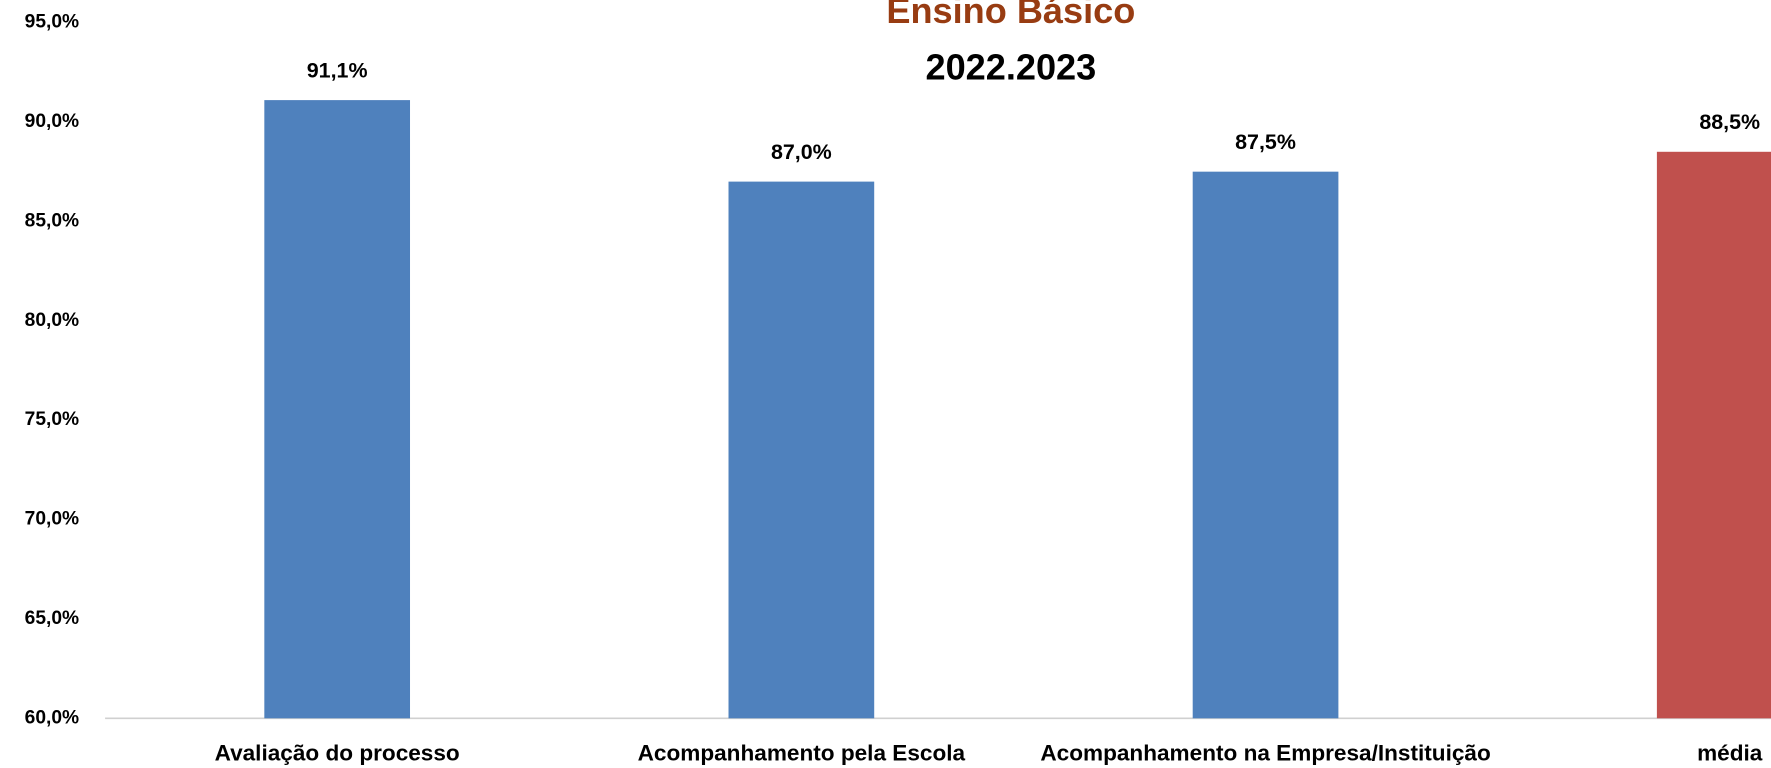  I want to click on y-tick-label: 90,0%, so click(52, 121).